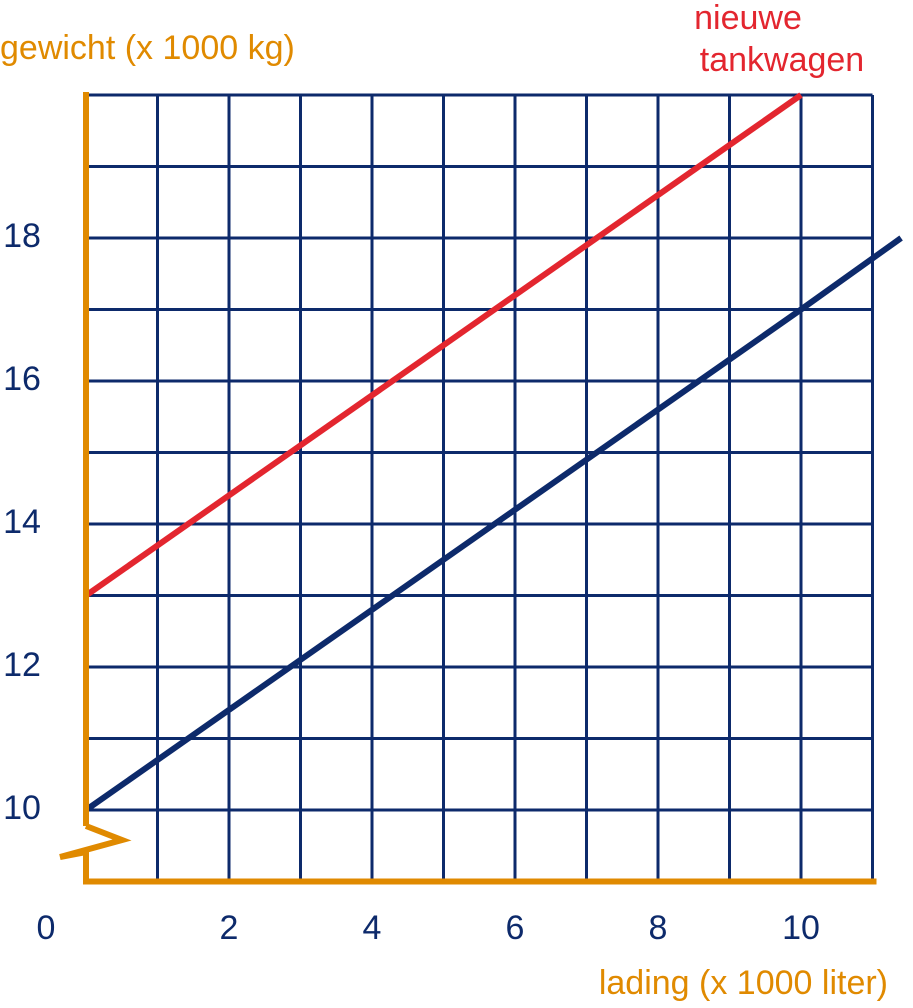 Image resolution: width=913 pixels, height=1008 pixels. Describe the element at coordinates (748, 18) in the screenshot. I see `annotation: nieuwe` at that location.